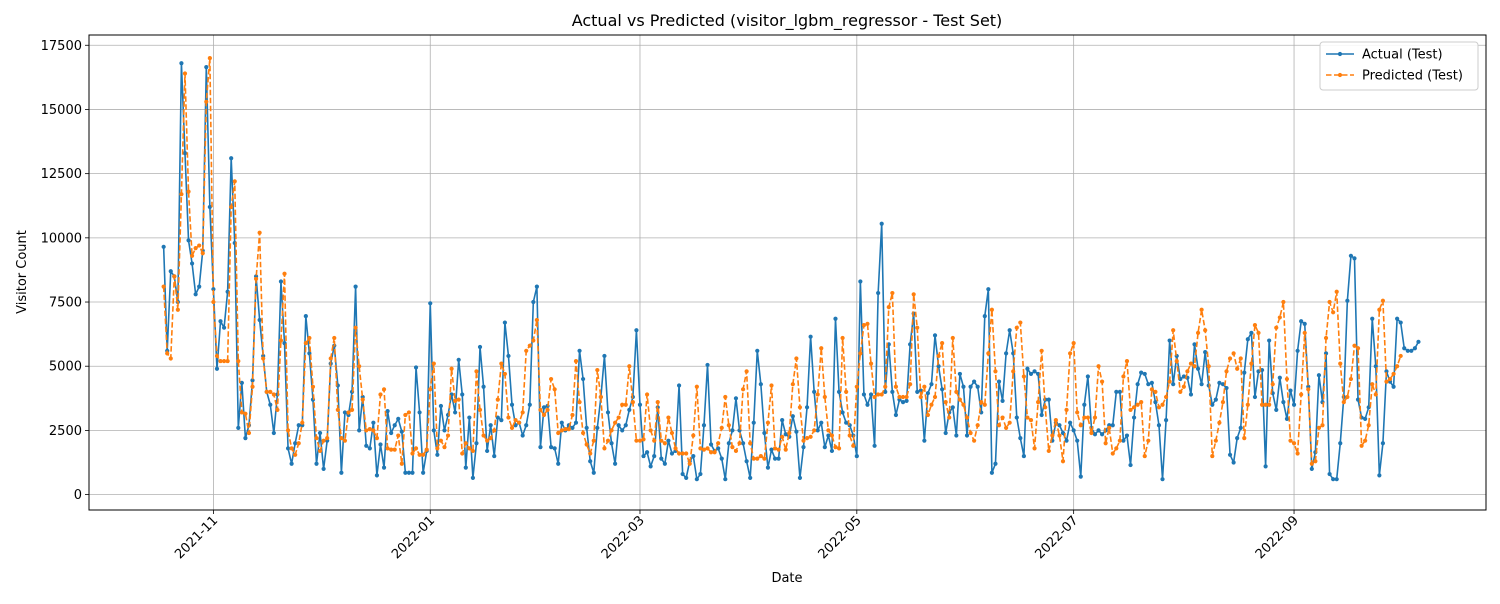 The width and height of the screenshot is (1500, 604). I want to click on y-tick-label: 5000, so click(65, 367).